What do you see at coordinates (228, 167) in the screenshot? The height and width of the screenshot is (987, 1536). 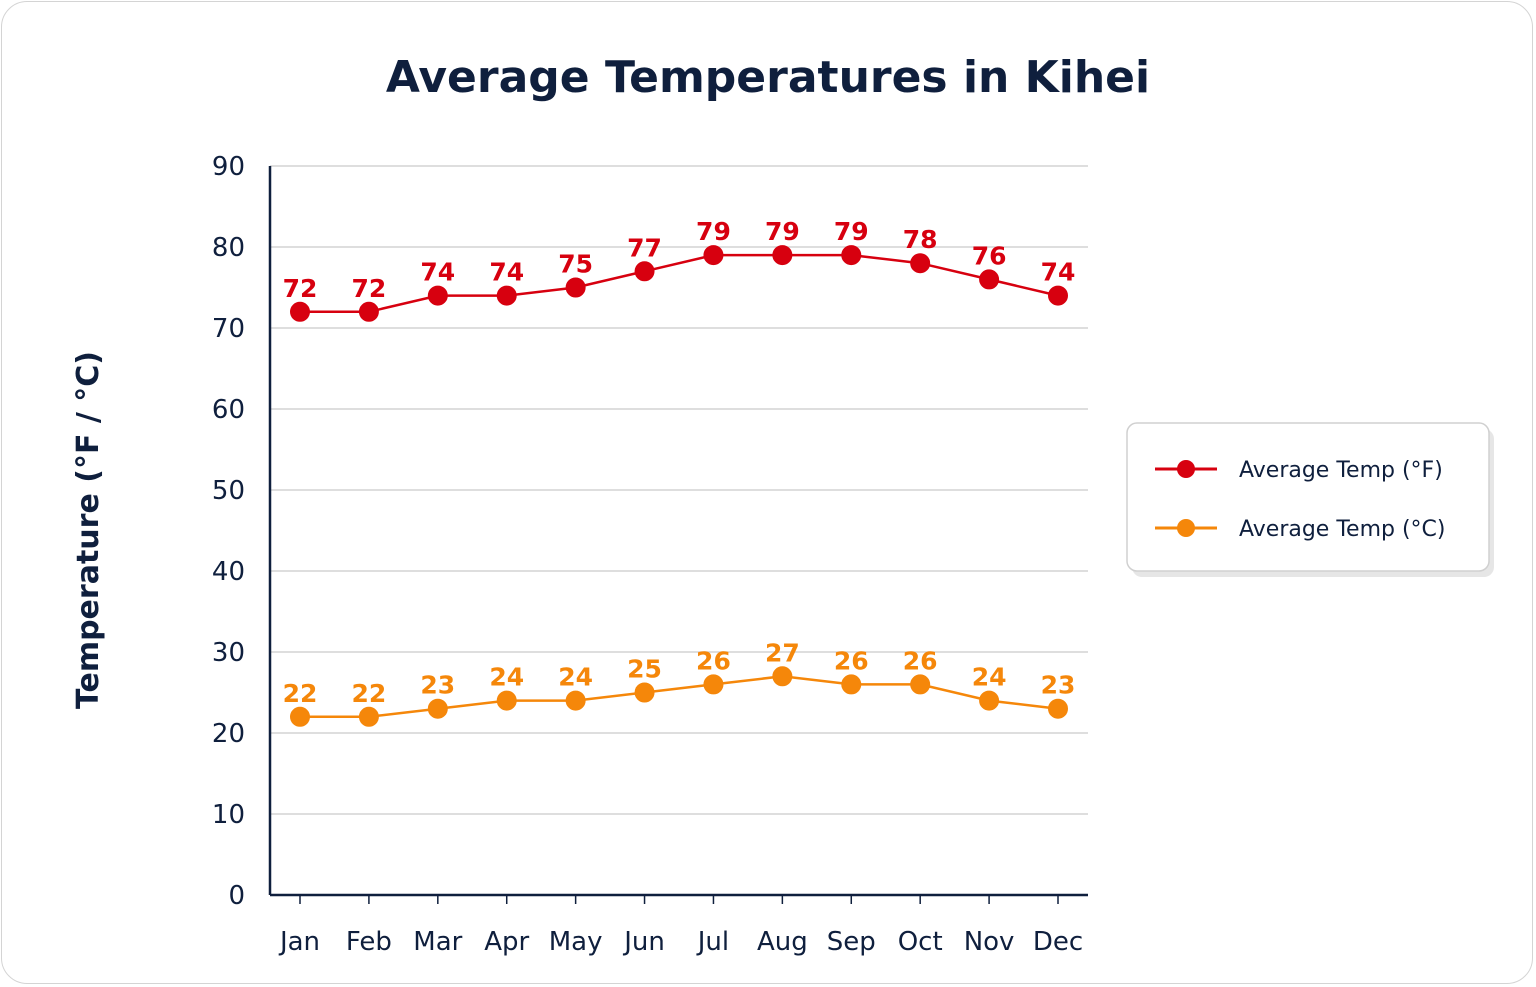 I see `y-tick-label: 90` at bounding box center [228, 167].